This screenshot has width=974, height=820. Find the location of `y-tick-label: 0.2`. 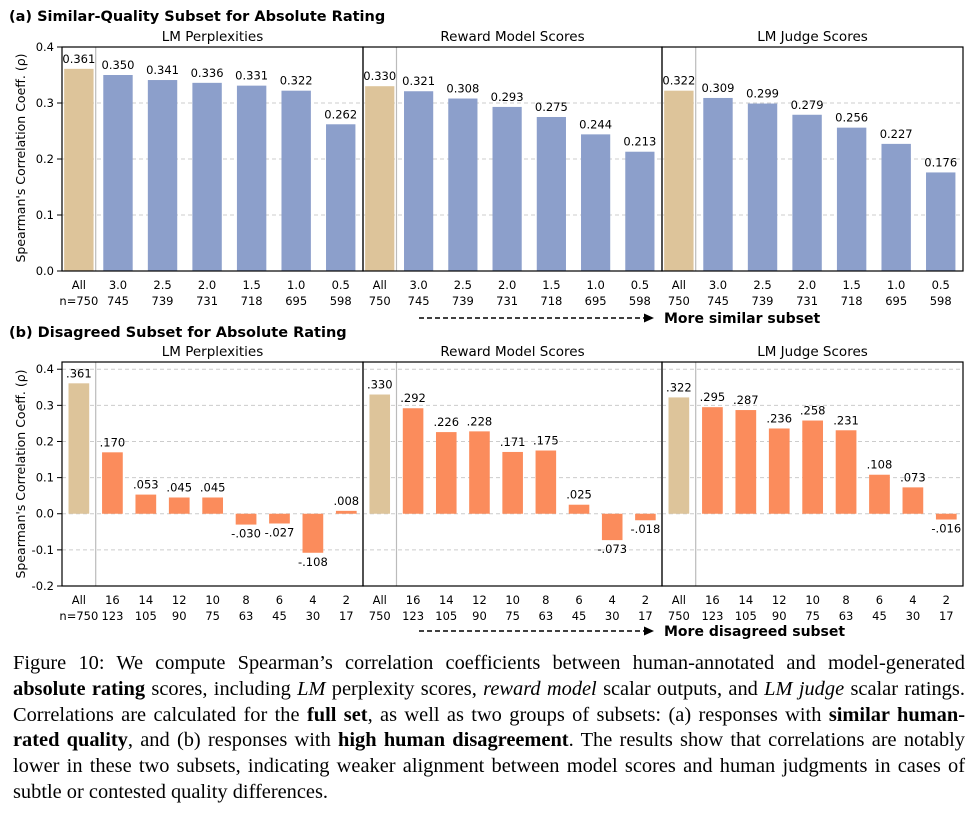

y-tick-label: 0.2 is located at coordinates (45, 441).